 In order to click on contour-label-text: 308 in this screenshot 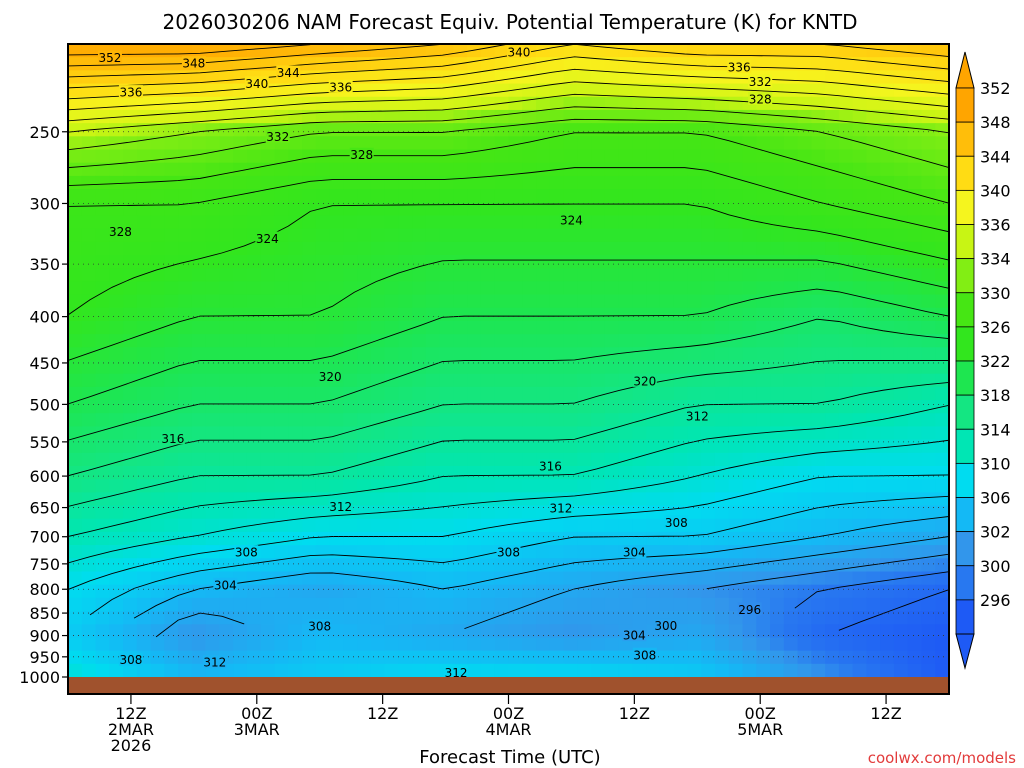, I will do `click(246, 553)`.